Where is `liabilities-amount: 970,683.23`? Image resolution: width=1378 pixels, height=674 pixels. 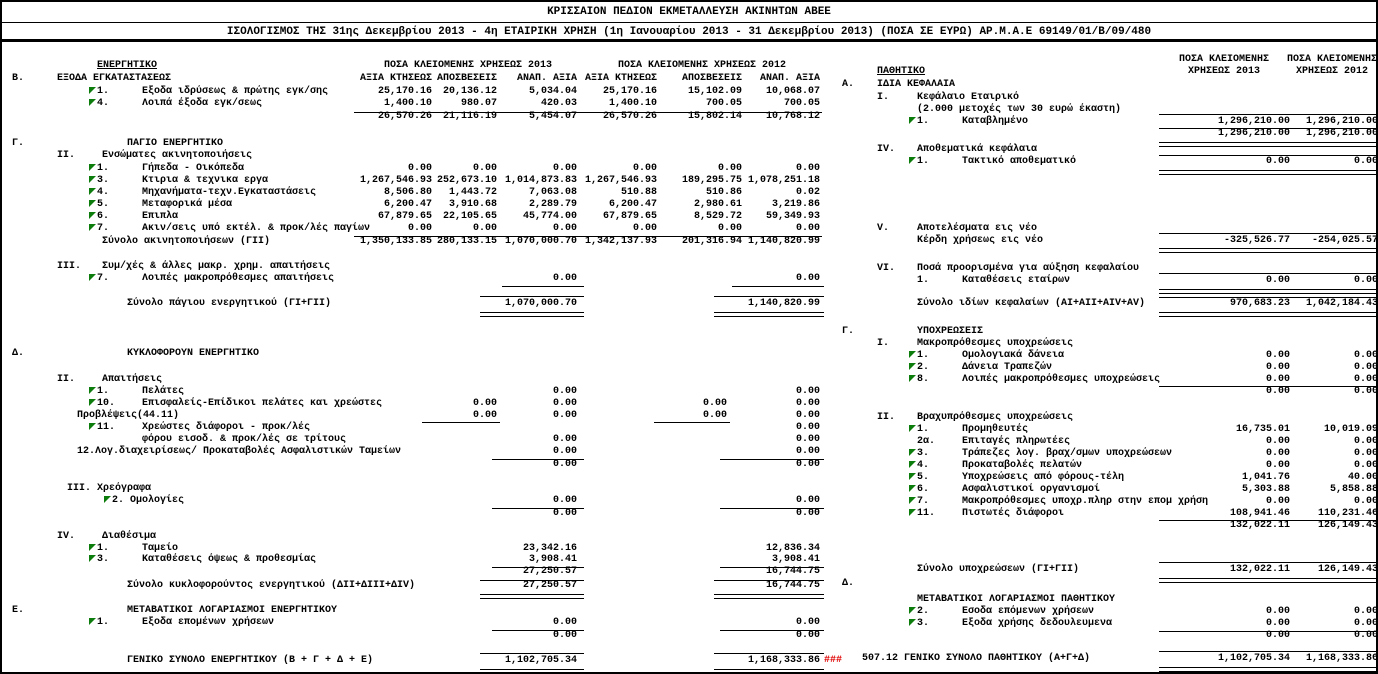 liabilities-amount: 970,683.23 is located at coordinates (1259, 303).